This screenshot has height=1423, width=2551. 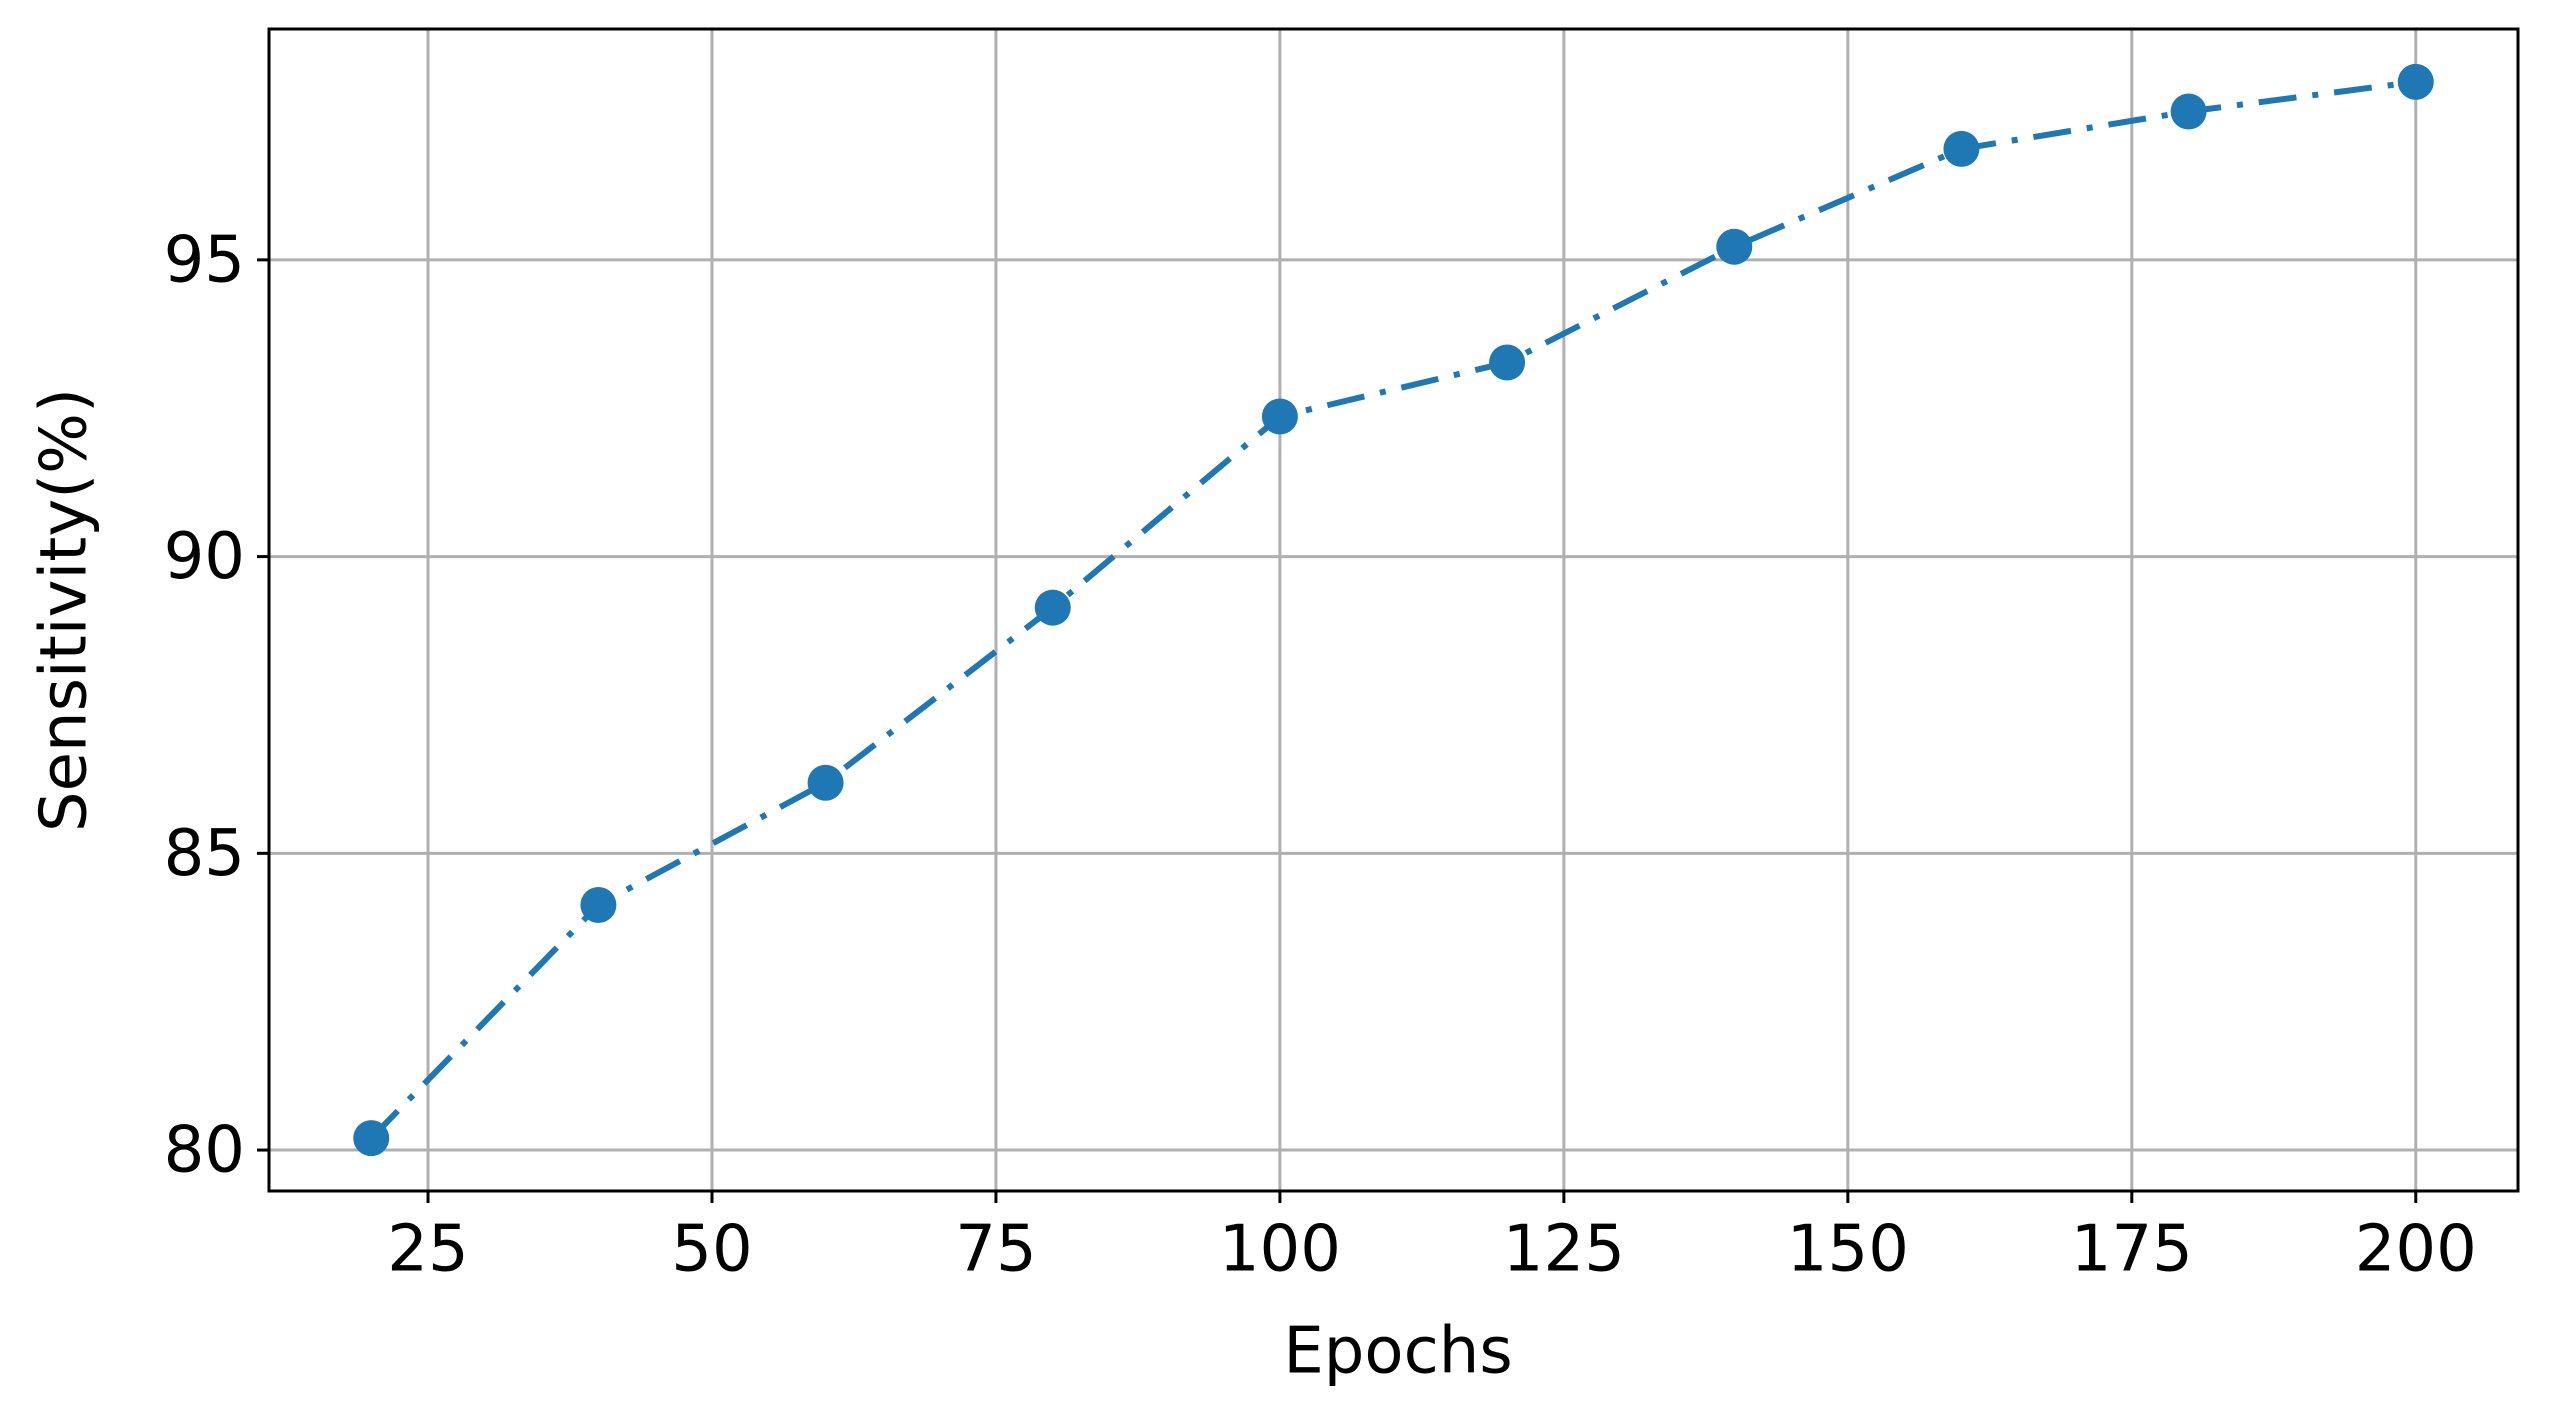 What do you see at coordinates (2416, 1250) in the screenshot?
I see `x-tick-label: 200` at bounding box center [2416, 1250].